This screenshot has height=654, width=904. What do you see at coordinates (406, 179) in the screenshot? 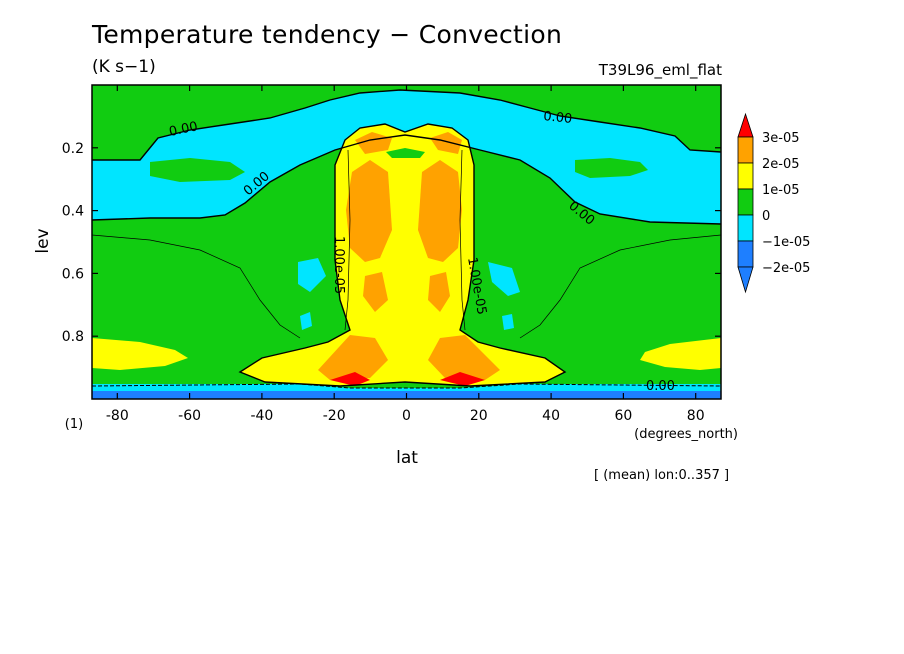
I see `contour-zero-lower` at bounding box center [406, 179].